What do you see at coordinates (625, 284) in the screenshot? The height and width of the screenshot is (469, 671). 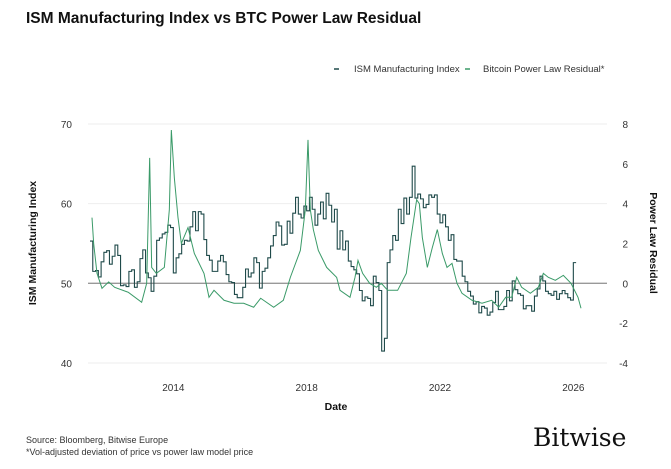 I see `y-tick-right: 0` at bounding box center [625, 284].